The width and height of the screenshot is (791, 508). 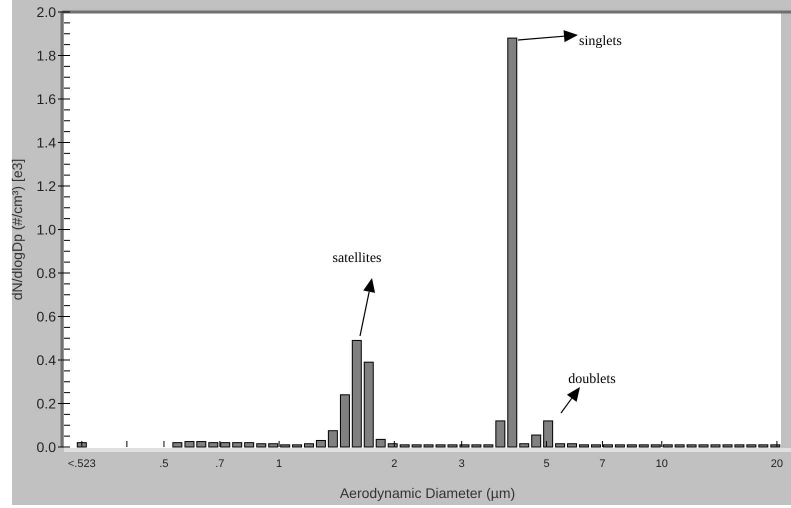 I want to click on y-tick-label: 1.6, so click(x=46, y=98).